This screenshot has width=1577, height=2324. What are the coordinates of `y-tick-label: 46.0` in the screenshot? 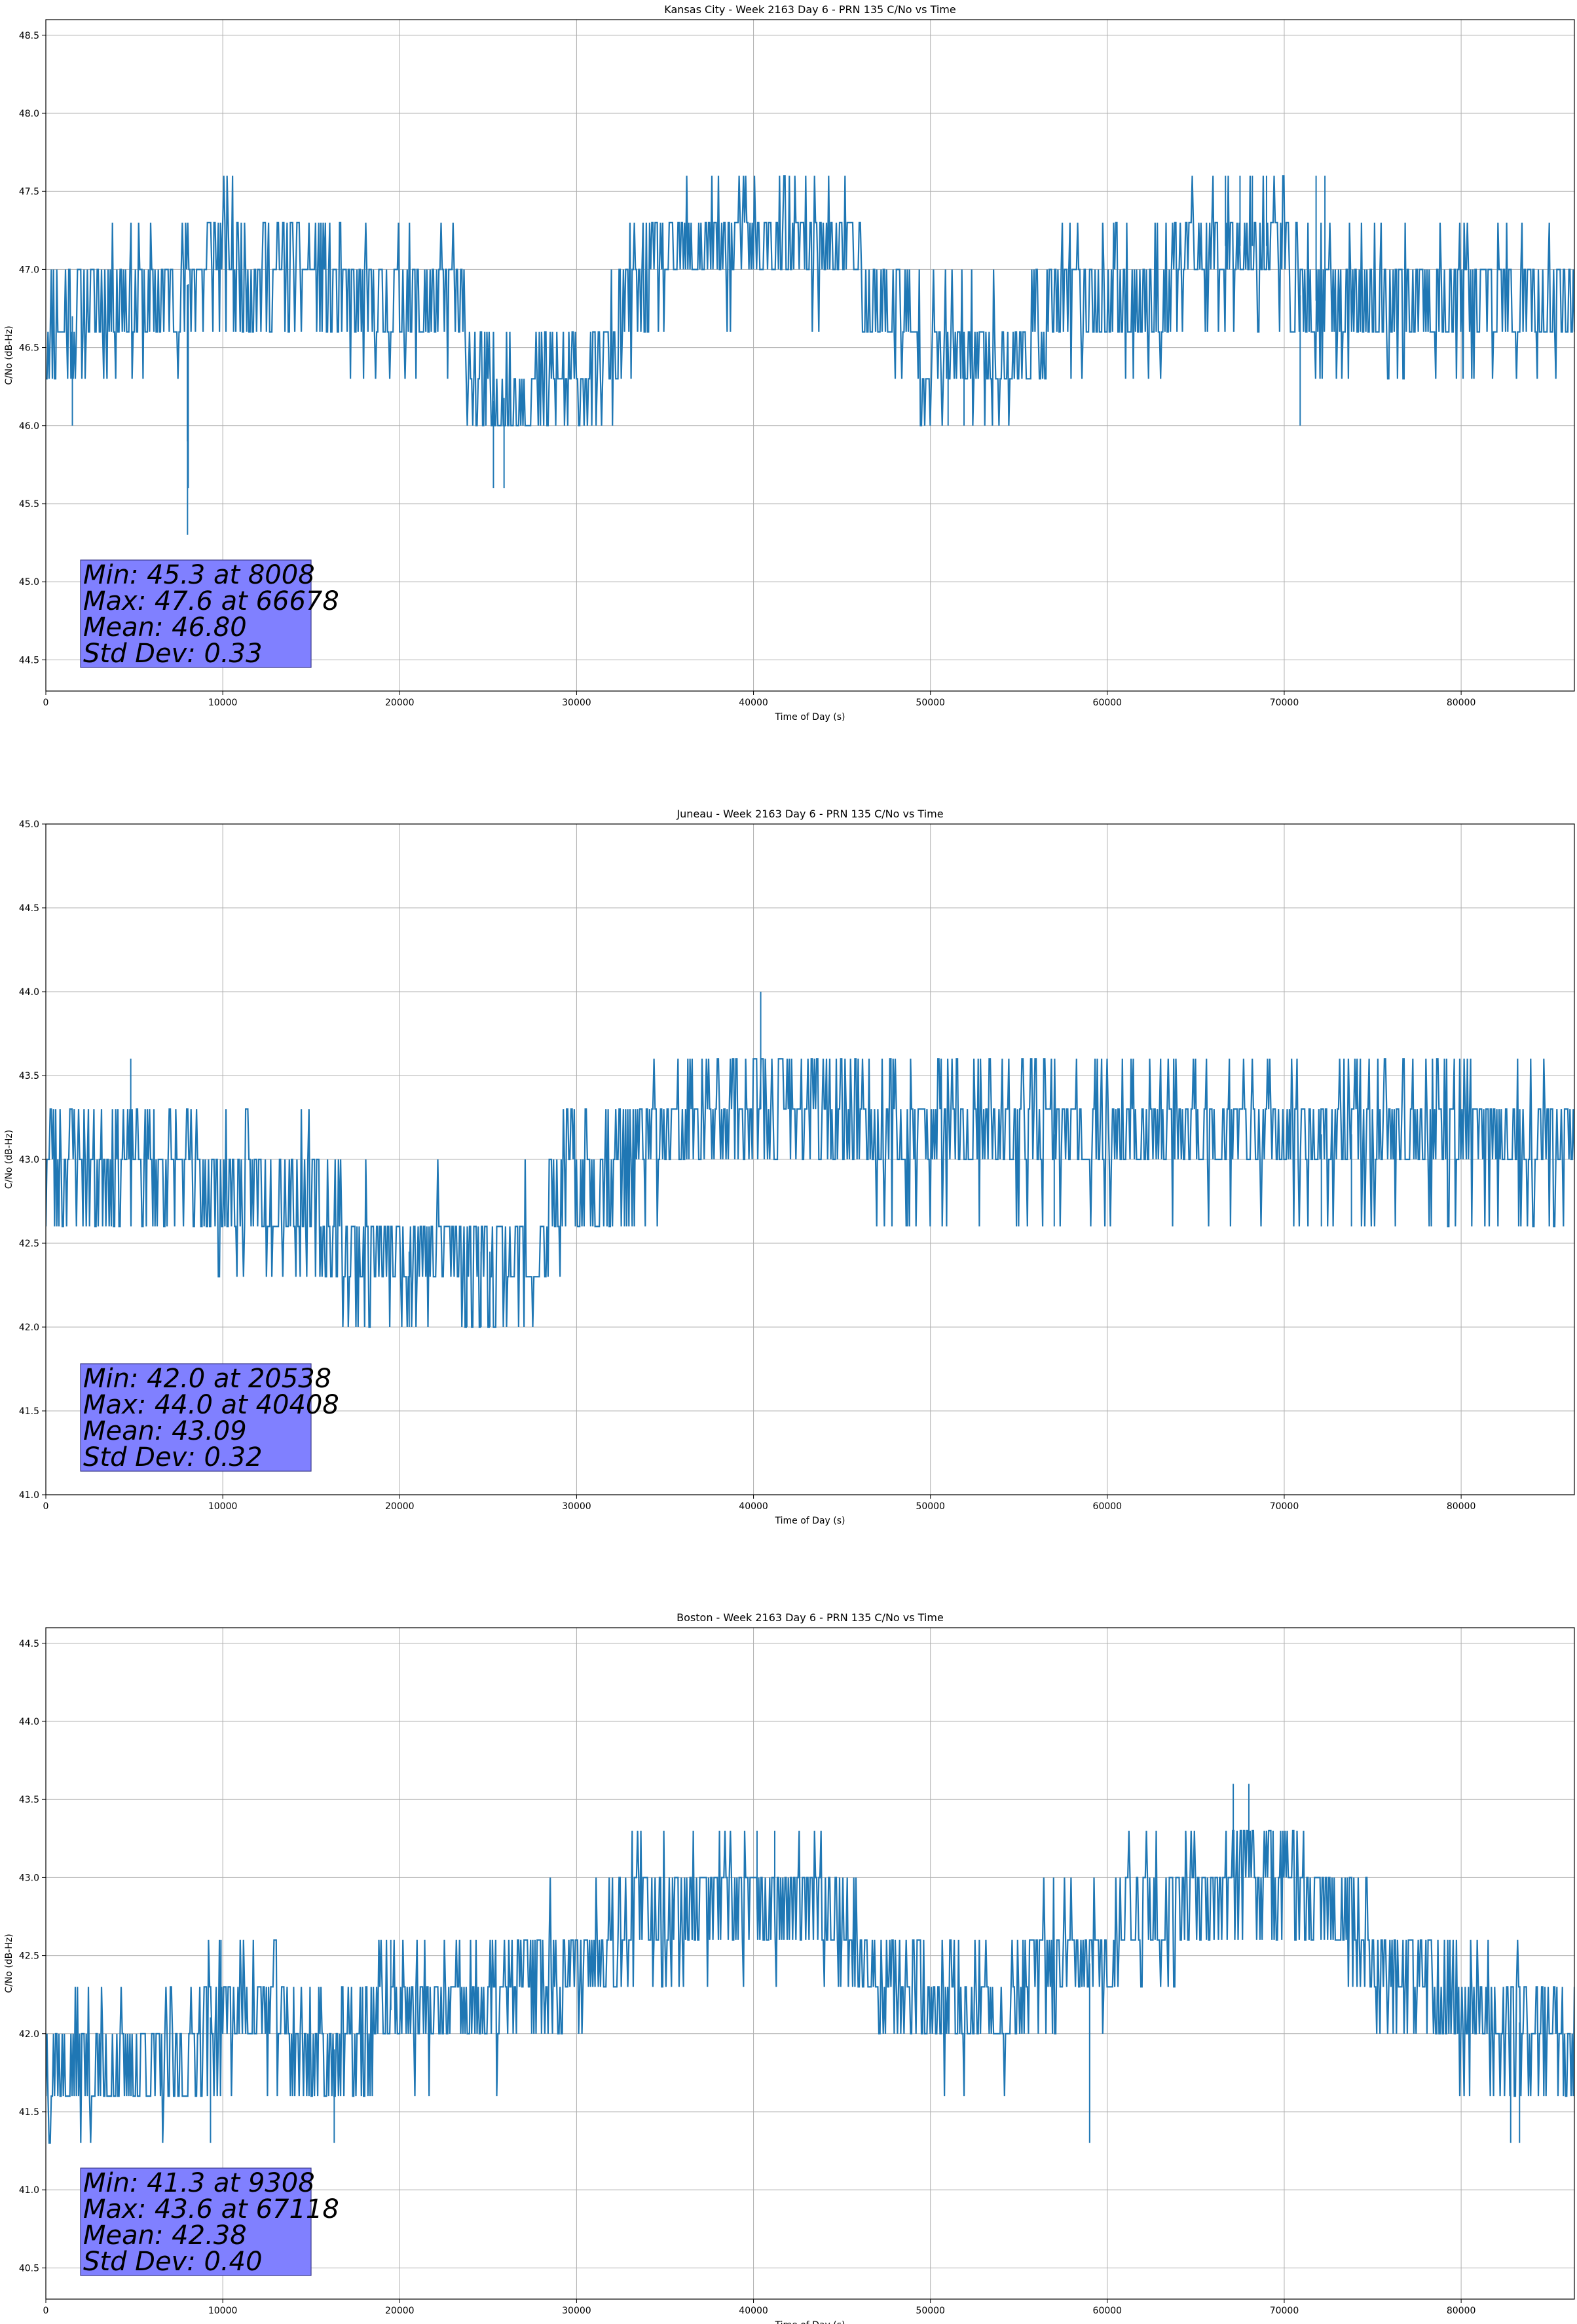 It's located at (29, 426).